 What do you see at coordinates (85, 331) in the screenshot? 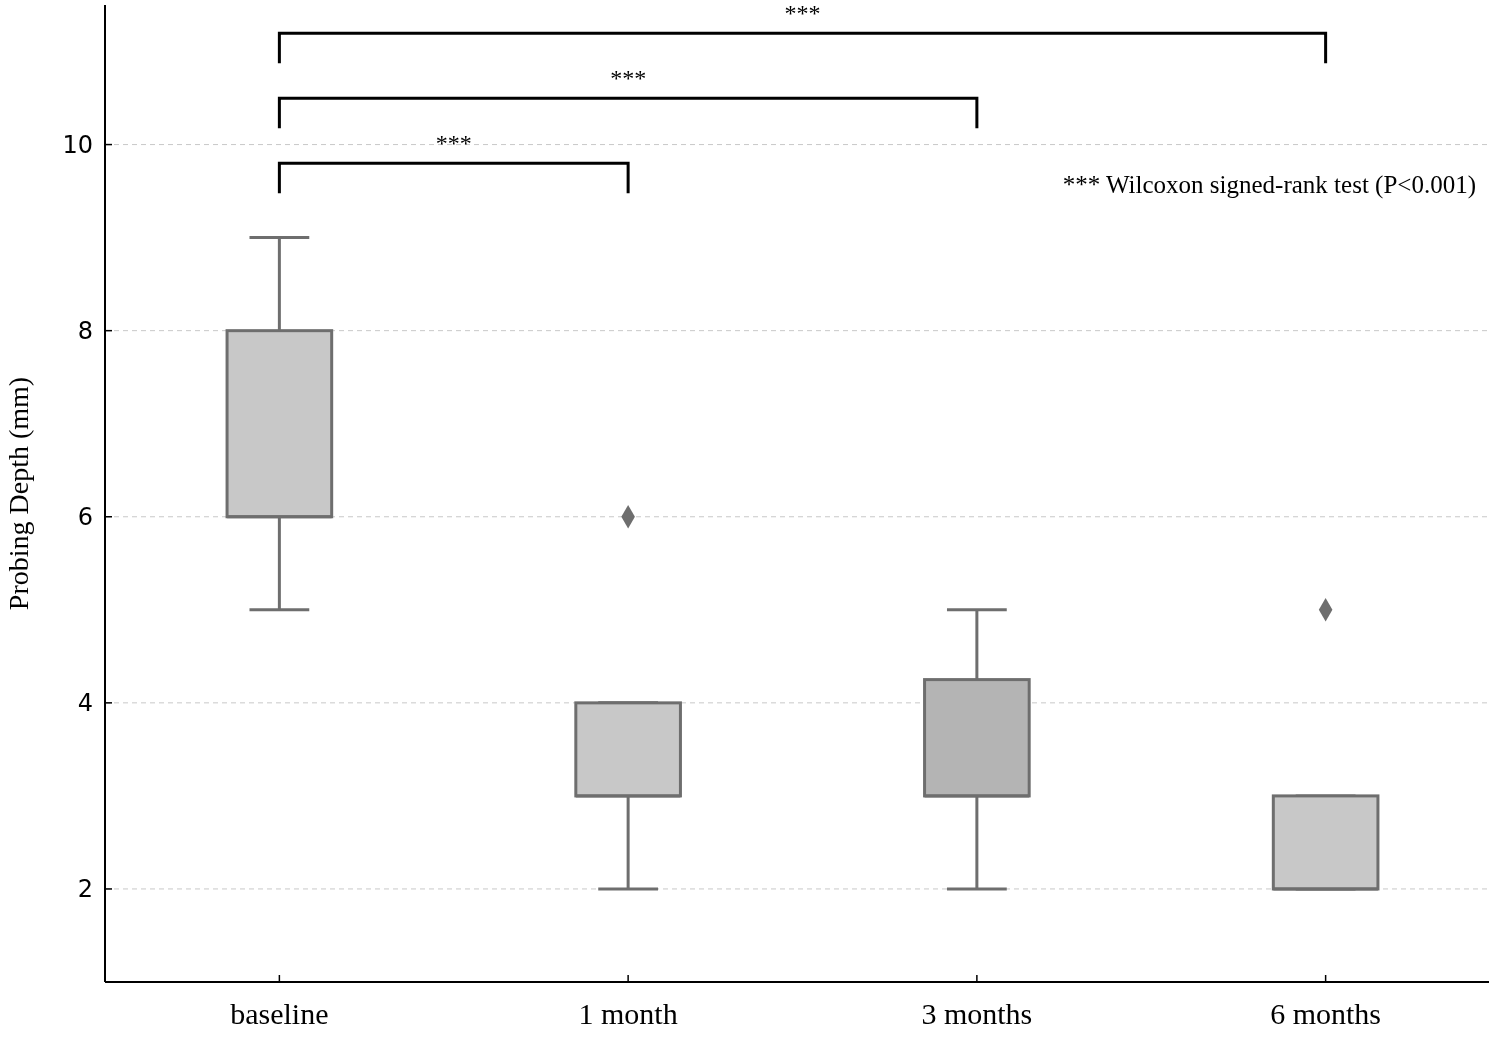
I see `y-tick-label: 8` at bounding box center [85, 331].